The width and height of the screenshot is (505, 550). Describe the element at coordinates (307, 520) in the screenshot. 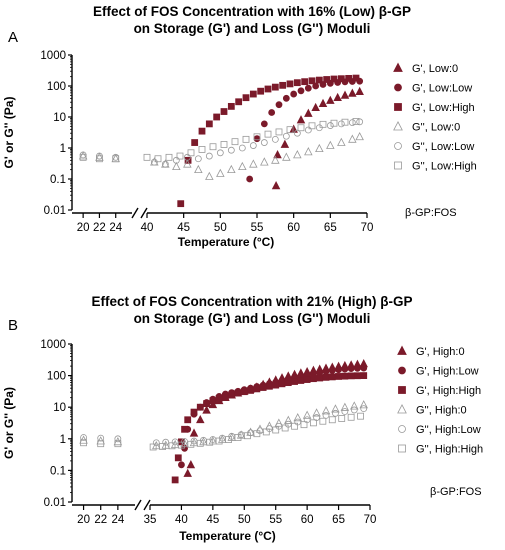

I see `x-tick-label: 60` at that location.